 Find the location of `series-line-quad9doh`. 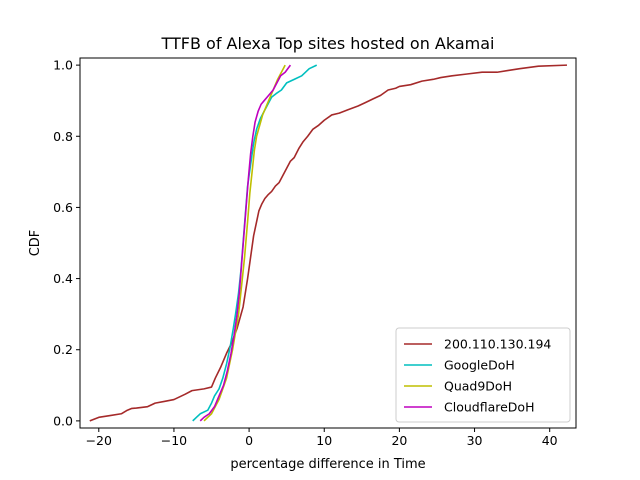

series-line-quad9doh is located at coordinates (244, 243).